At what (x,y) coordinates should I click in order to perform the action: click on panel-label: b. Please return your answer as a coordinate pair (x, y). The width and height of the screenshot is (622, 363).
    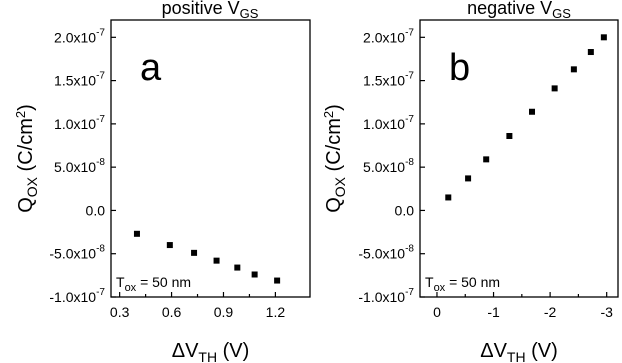
    Looking at the image, I should click on (459, 68).